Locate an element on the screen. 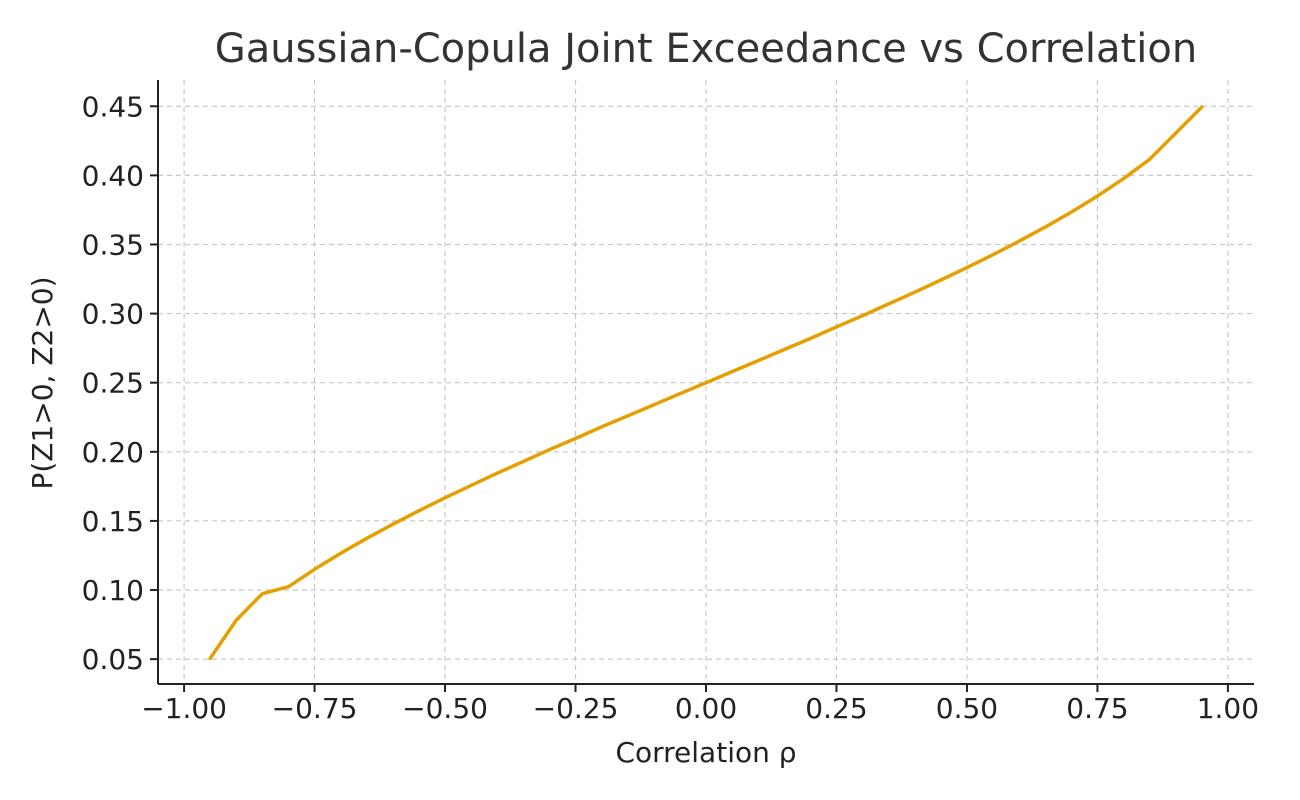  x-tick-label-8: 1.00 is located at coordinates (1228, 708).